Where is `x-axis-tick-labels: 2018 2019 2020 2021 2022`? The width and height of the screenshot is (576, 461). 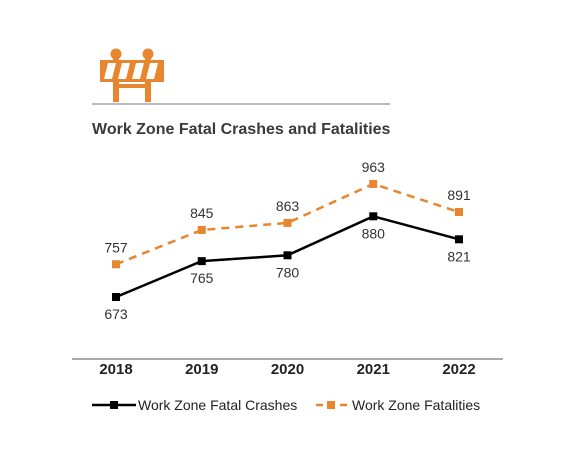 x-axis-tick-labels: 2018 2019 2020 2021 2022 is located at coordinates (287, 369).